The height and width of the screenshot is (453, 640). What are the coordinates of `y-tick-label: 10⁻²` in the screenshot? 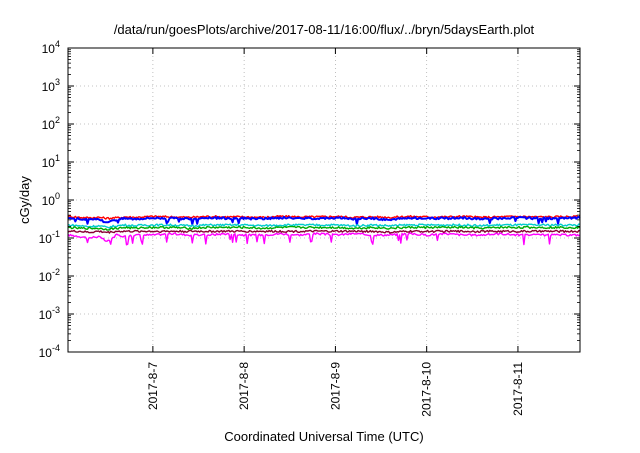 It's located at (49, 275).